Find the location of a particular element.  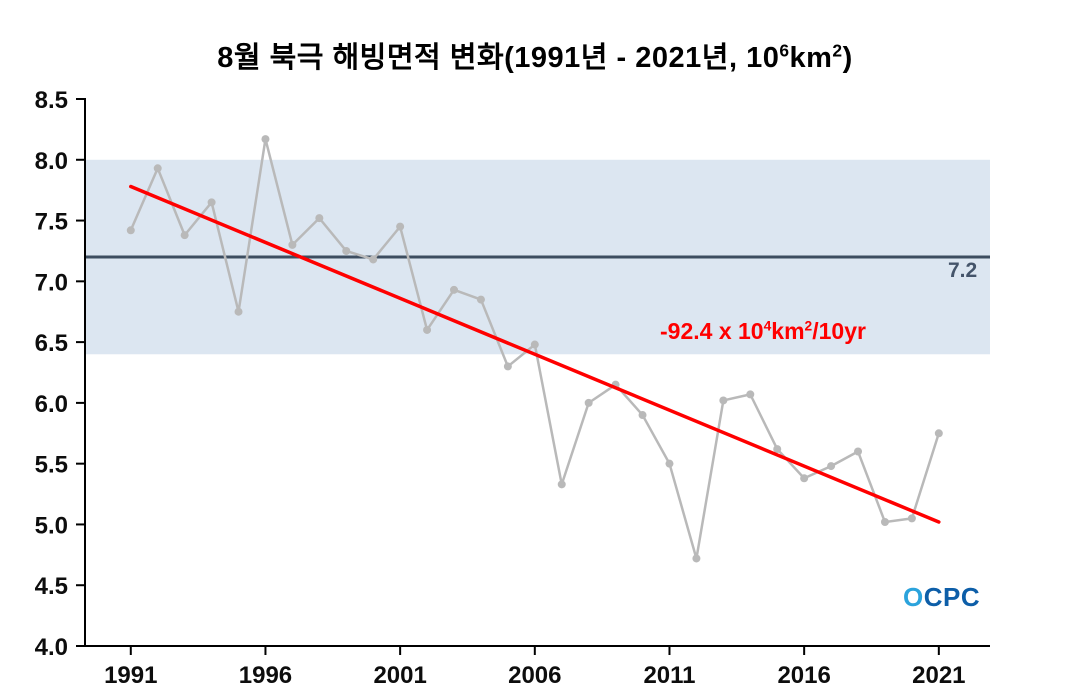

y-tick-label: 4.5 is located at coordinates (51, 586).